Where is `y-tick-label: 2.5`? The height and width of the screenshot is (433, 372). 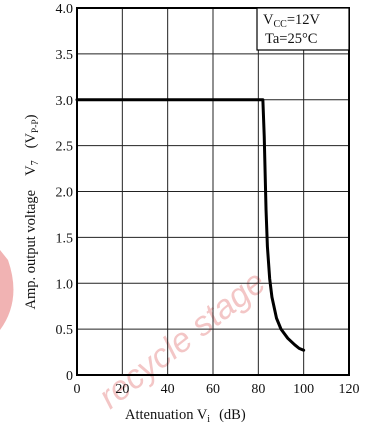 y-tick-label: 2.5 is located at coordinates (65, 147).